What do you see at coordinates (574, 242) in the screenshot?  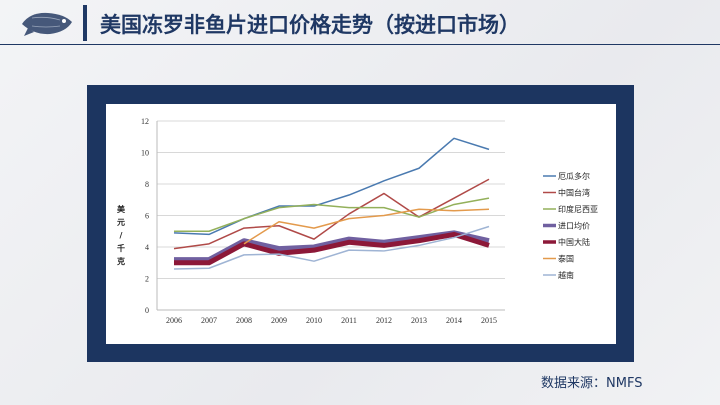 I see `legend-label: 中国大陆` at bounding box center [574, 242].